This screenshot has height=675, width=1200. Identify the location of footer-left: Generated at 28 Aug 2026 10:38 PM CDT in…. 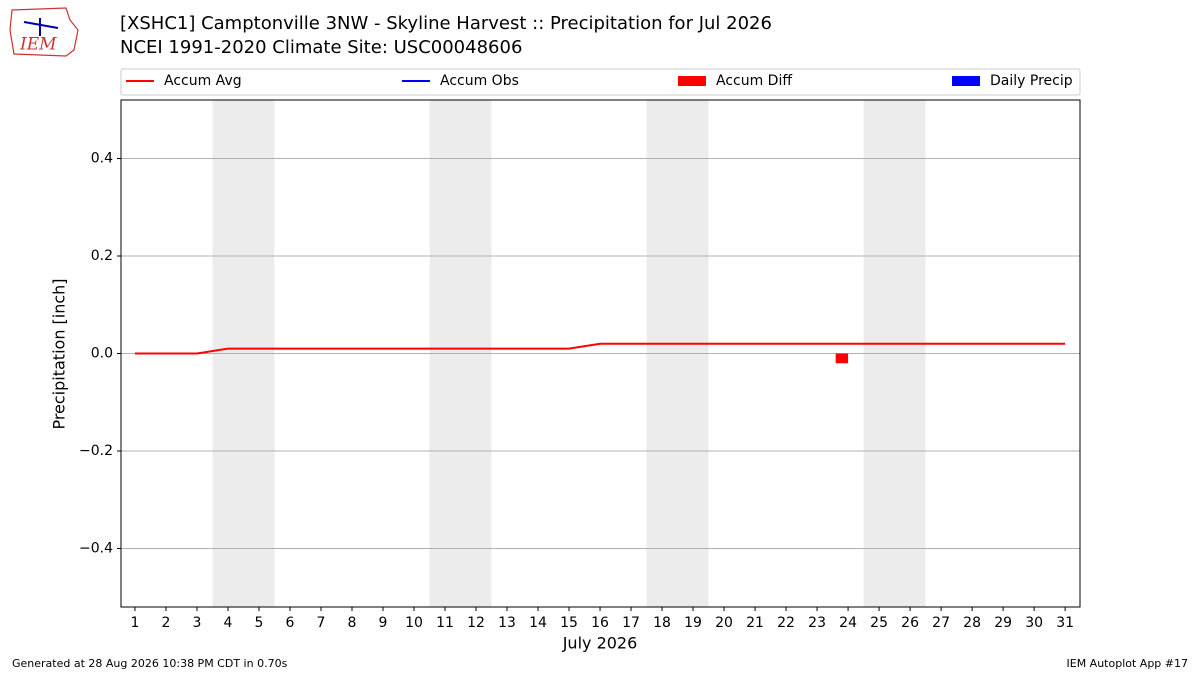
(150, 663).